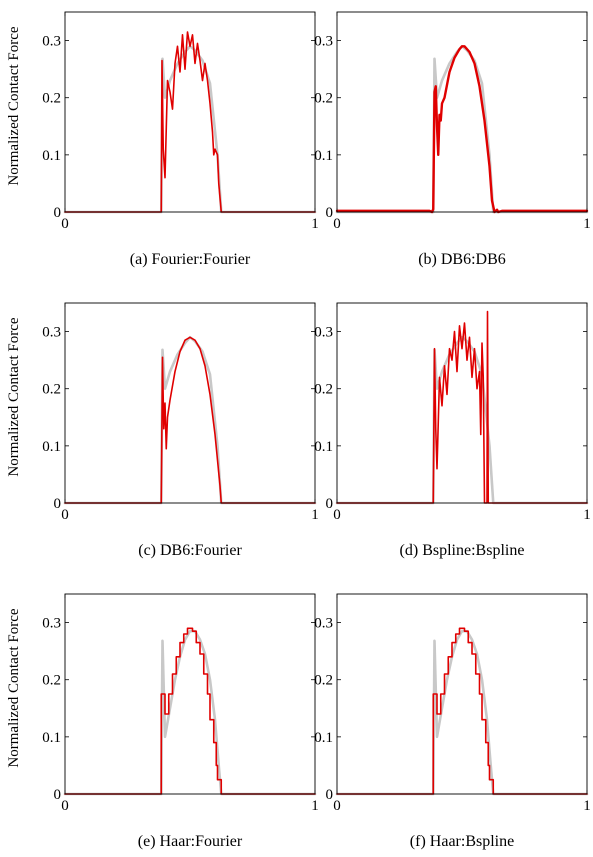  Describe the element at coordinates (323, 447) in the screenshot. I see `ytick-label-d-1: 0.1` at that location.